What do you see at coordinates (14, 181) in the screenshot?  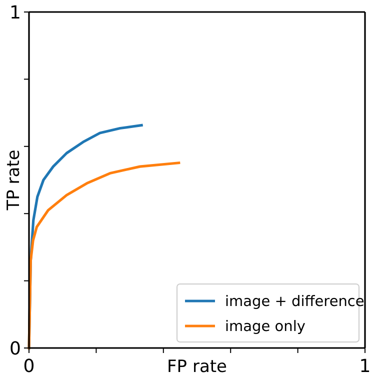 I see `y-axis-title: TP rate` at bounding box center [14, 181].